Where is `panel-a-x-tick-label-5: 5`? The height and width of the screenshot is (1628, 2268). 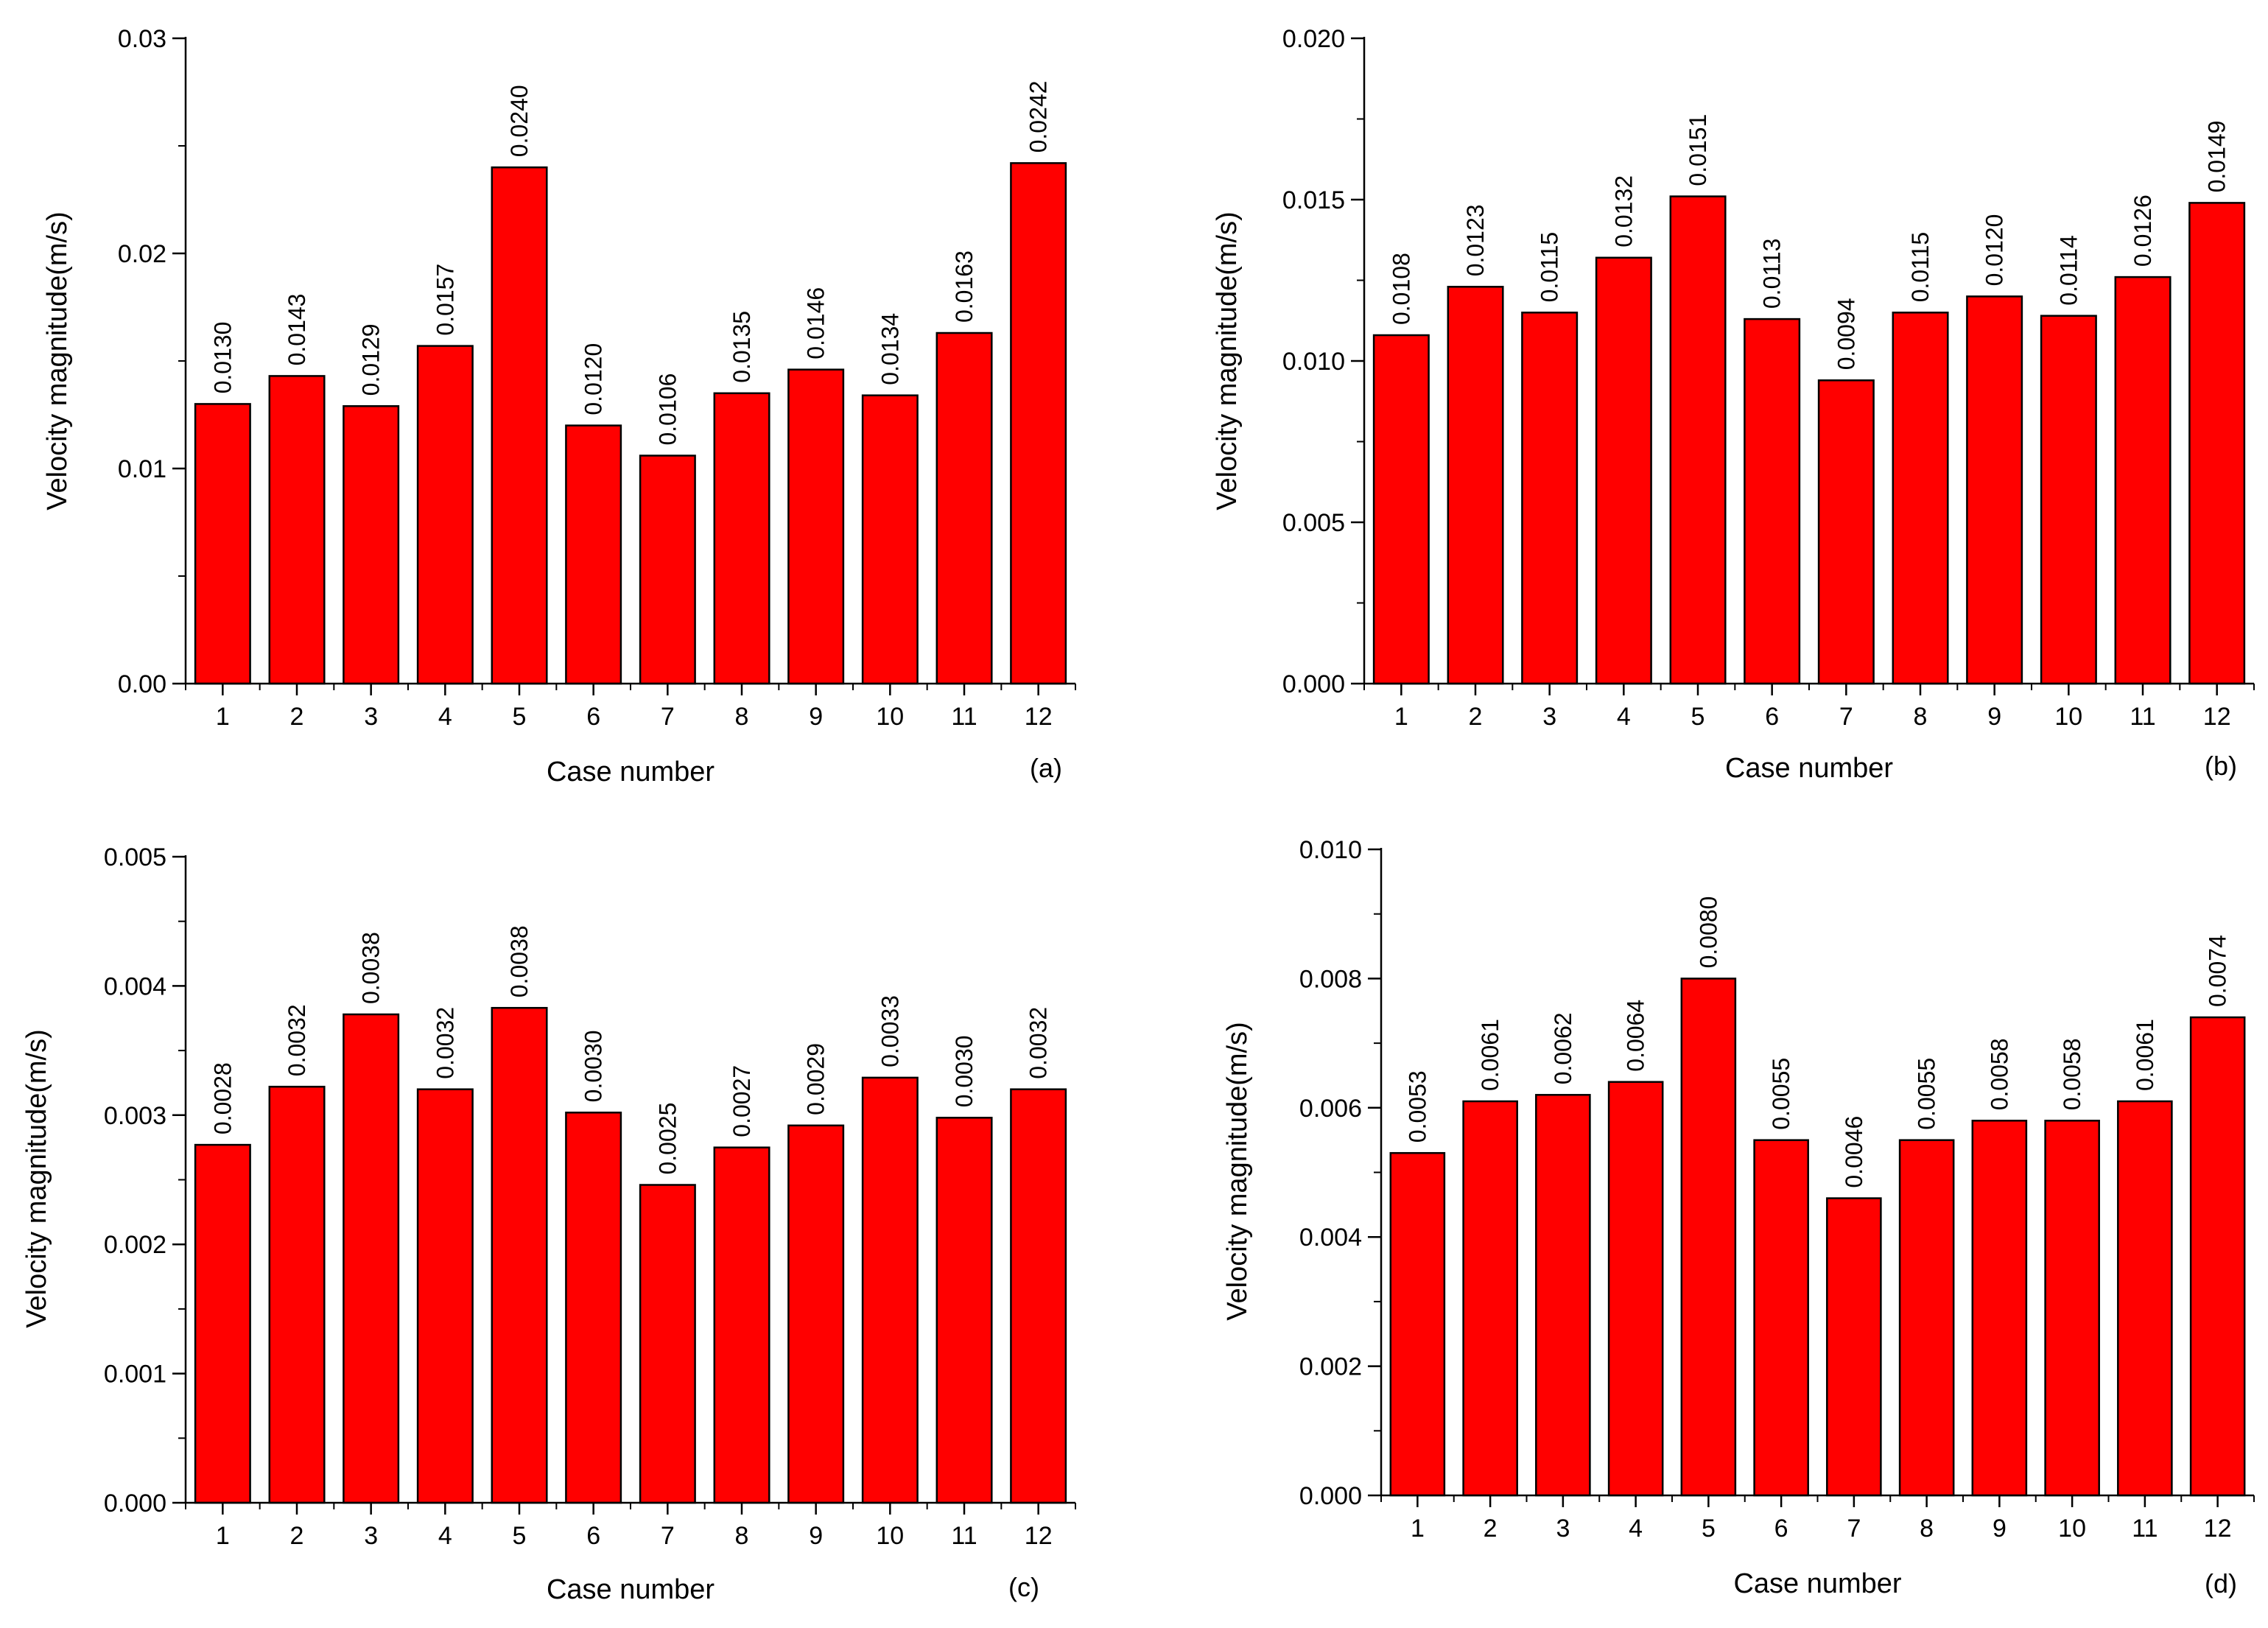 panel-a-x-tick-label-5: 5 is located at coordinates (520, 717).